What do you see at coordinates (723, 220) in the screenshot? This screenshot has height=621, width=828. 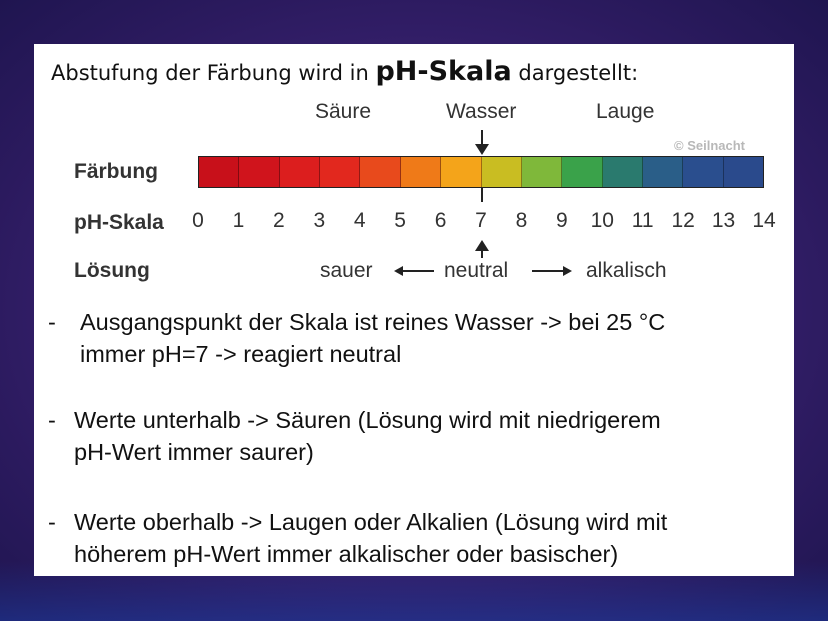 I see `ph-tick-label: 13` at bounding box center [723, 220].